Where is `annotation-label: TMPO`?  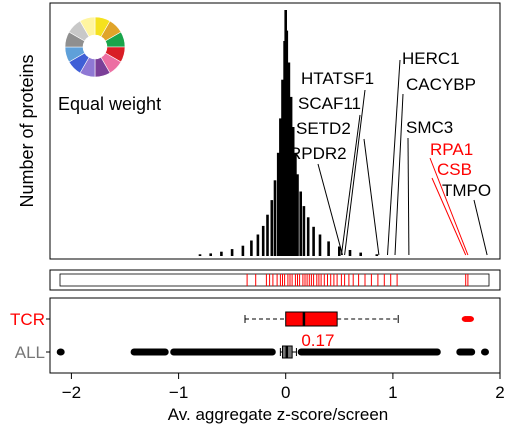 annotation-label: TMPO is located at coordinates (466, 190).